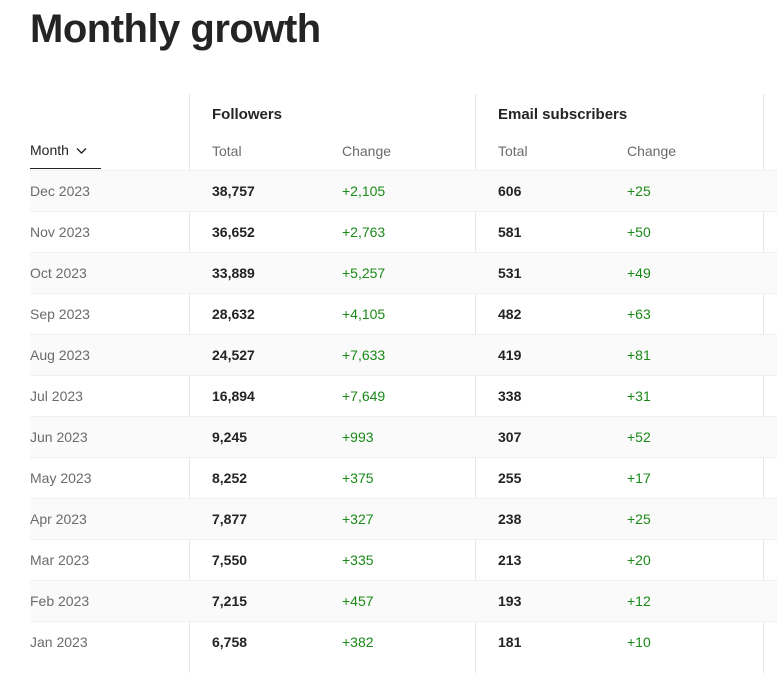 The height and width of the screenshot is (673, 777). I want to click on month-sort-underline, so click(65, 168).